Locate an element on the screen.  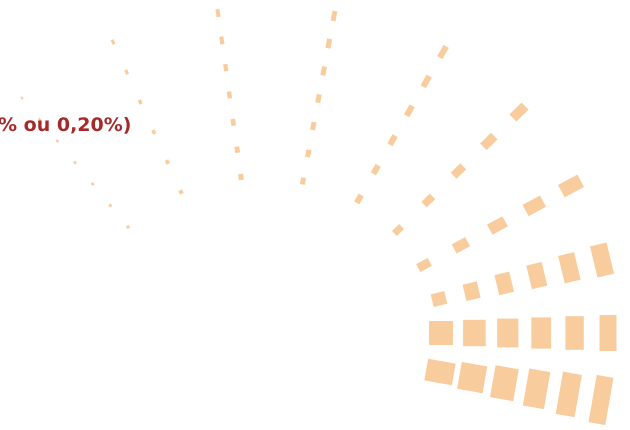
caption-text: % ou 0,20%) is located at coordinates (66, 125).